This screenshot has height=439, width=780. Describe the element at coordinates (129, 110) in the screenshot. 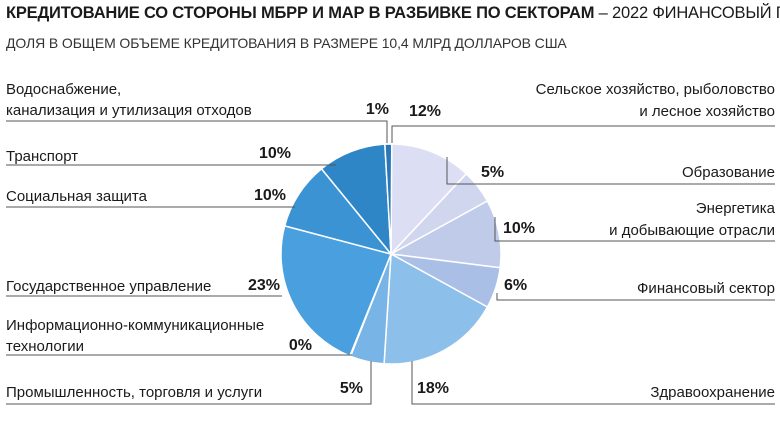

I see `slice-label-water-line2: канализация и утилизация отходов` at that location.